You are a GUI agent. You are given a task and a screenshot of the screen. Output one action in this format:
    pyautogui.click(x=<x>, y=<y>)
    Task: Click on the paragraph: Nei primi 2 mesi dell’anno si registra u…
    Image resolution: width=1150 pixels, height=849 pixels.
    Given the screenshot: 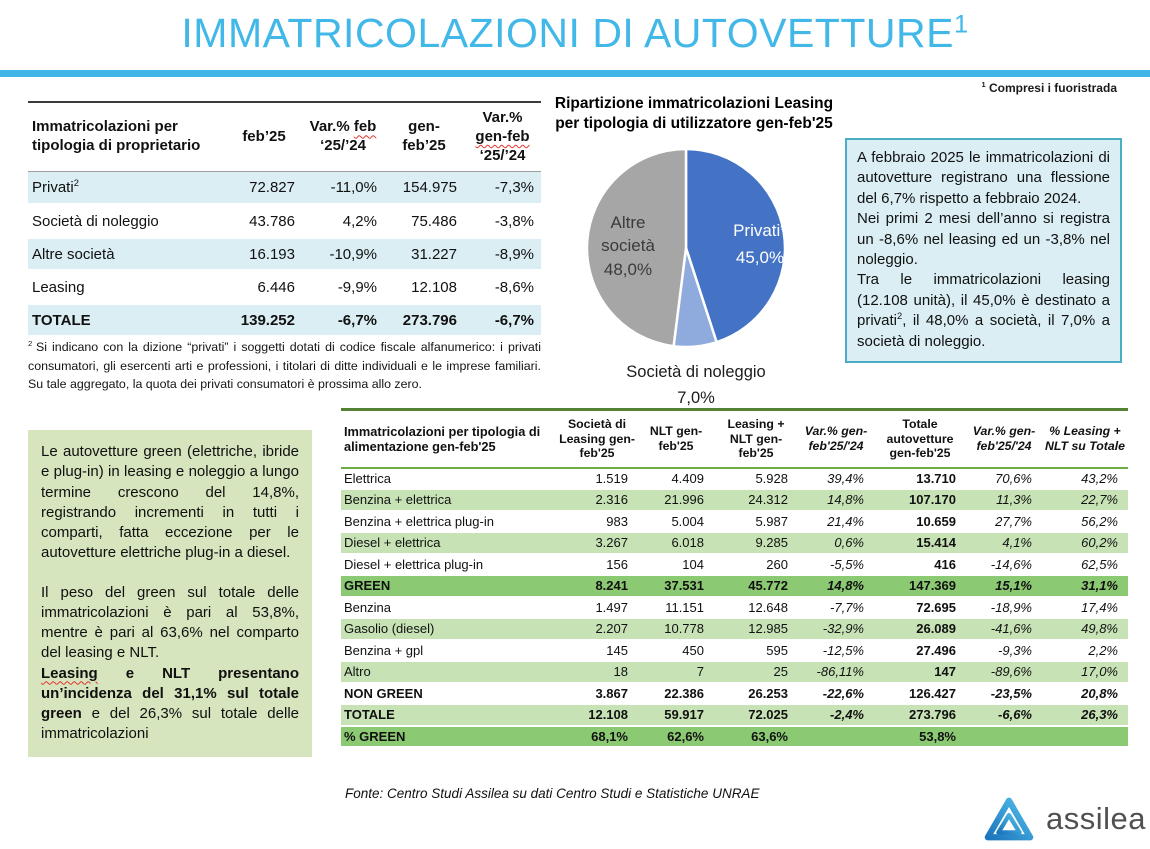 What is the action you would take?
    pyautogui.click(x=983, y=239)
    